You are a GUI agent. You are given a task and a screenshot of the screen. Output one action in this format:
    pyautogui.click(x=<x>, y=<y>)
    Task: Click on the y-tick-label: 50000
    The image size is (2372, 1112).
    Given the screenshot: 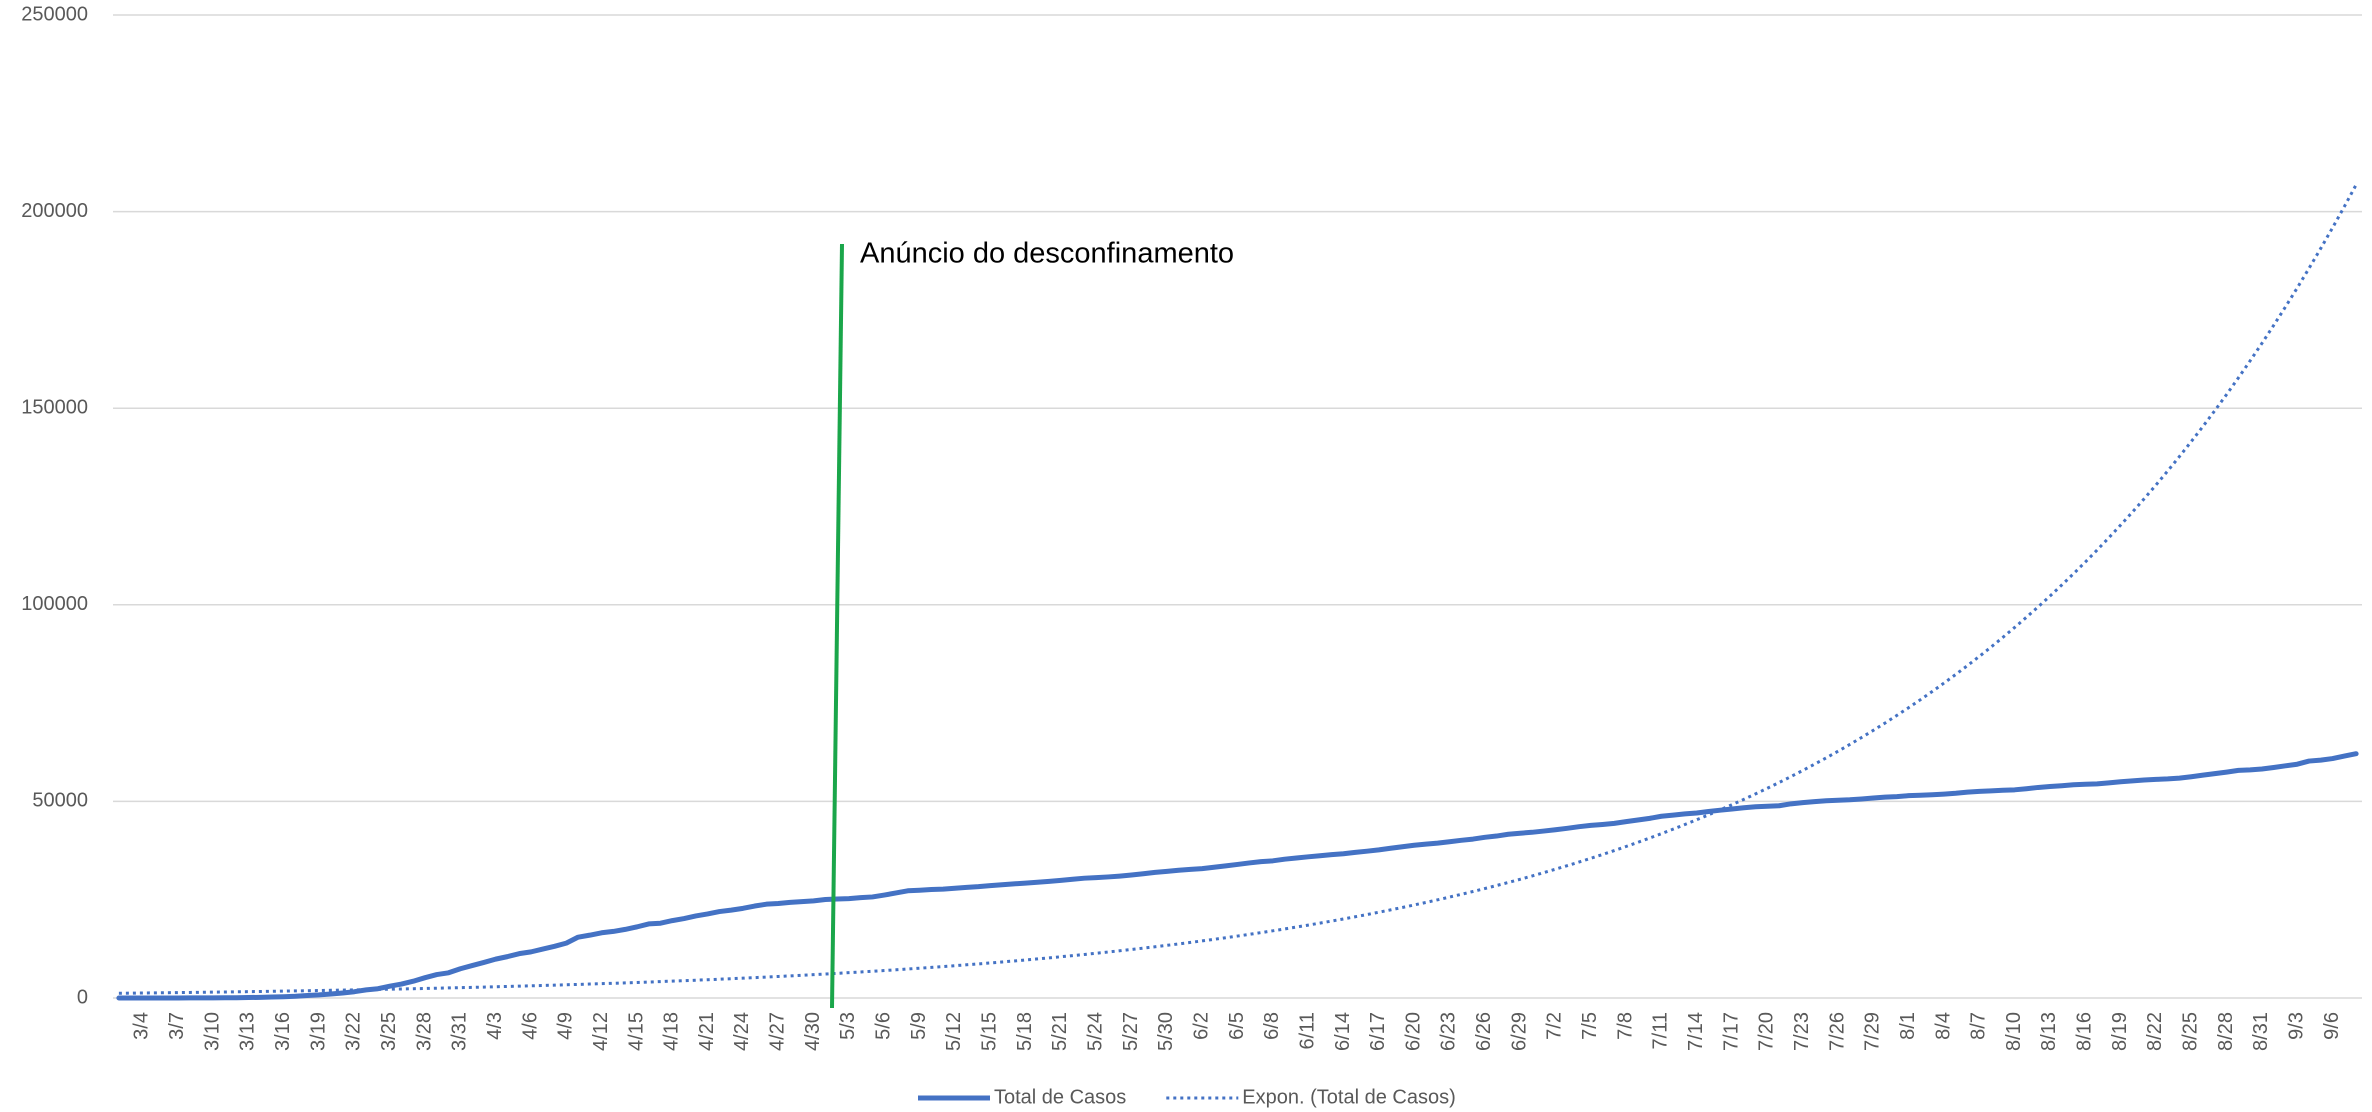 What is the action you would take?
    pyautogui.click(x=60, y=801)
    